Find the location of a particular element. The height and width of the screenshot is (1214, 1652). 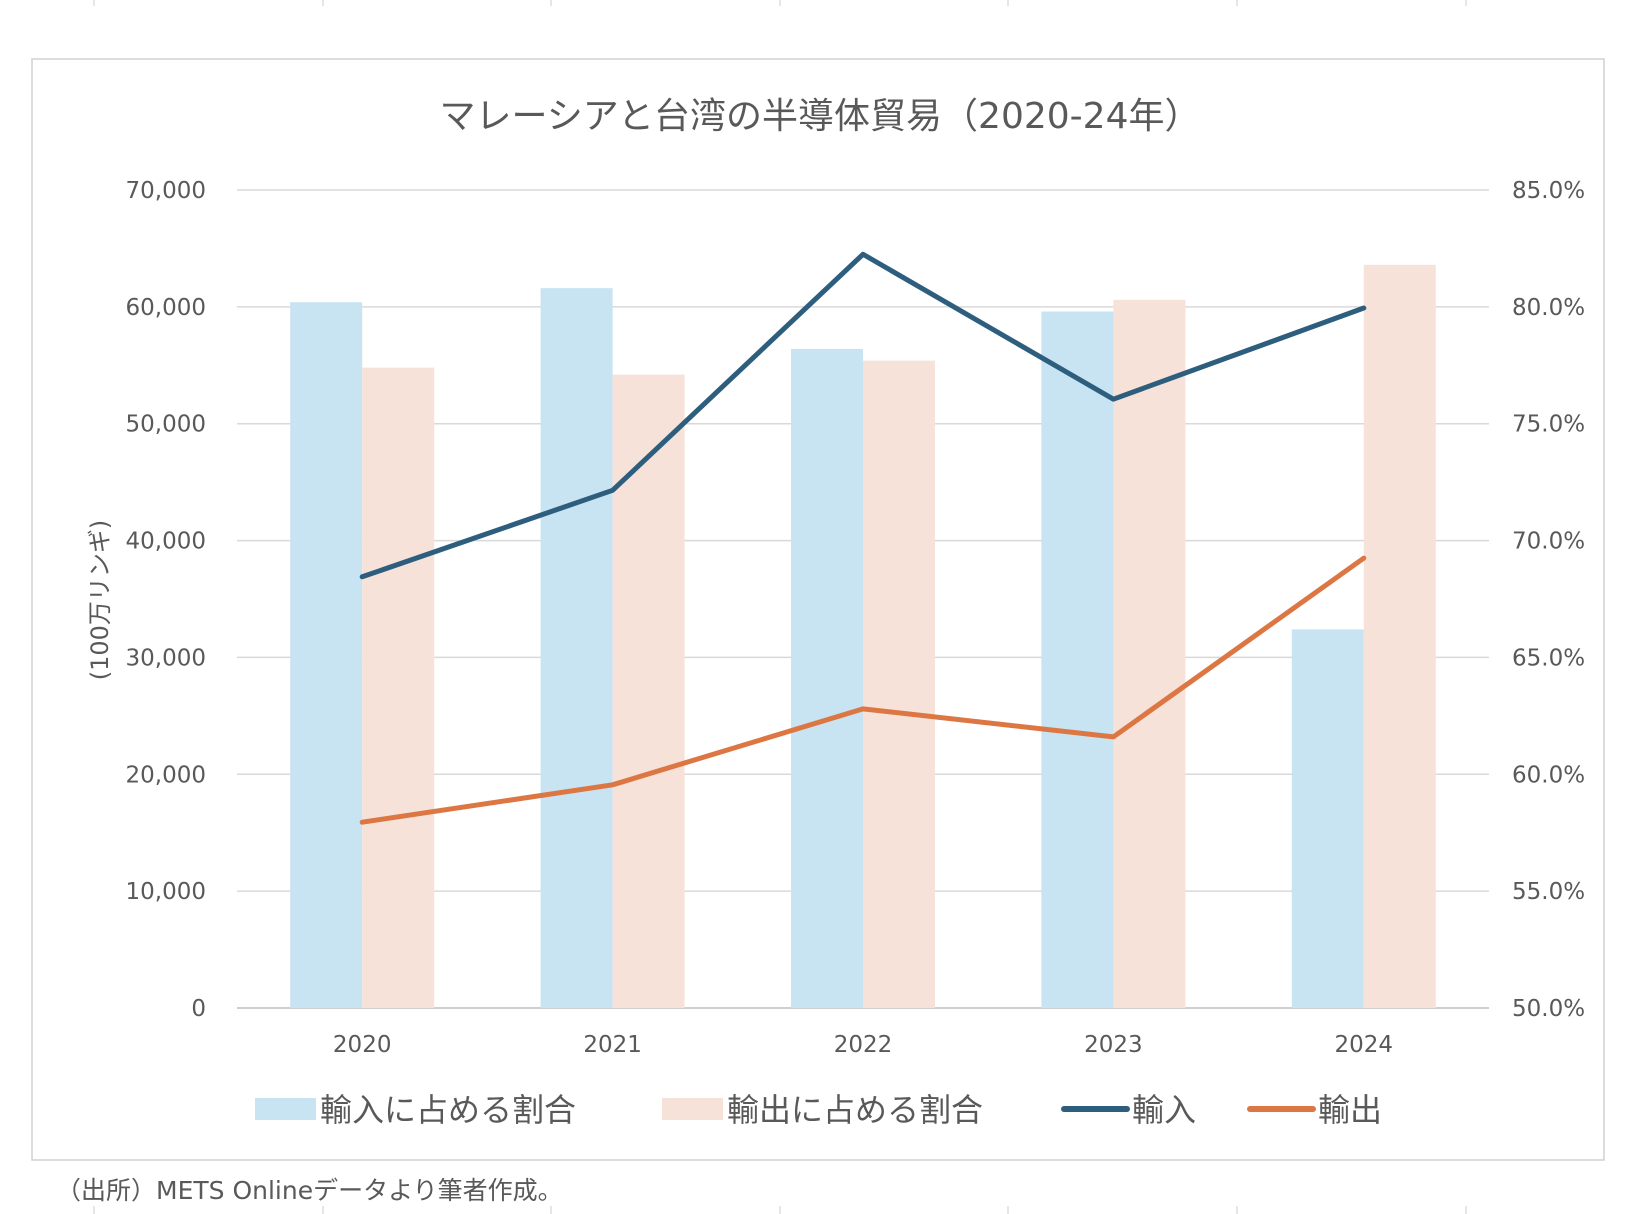

legend-label: 輸出に占める割合 is located at coordinates (855, 1110).